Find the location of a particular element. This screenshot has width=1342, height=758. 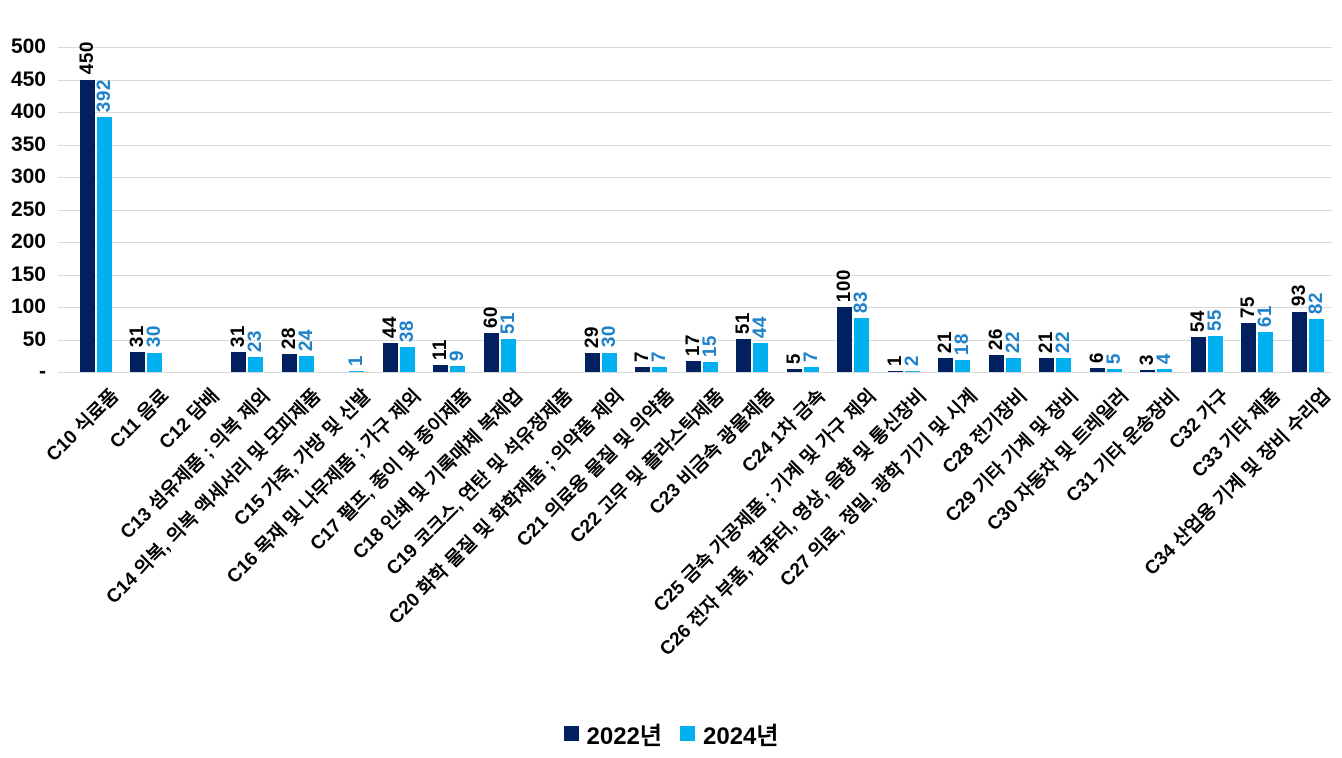

bar-value-label: 15 is located at coordinates (710, 346).